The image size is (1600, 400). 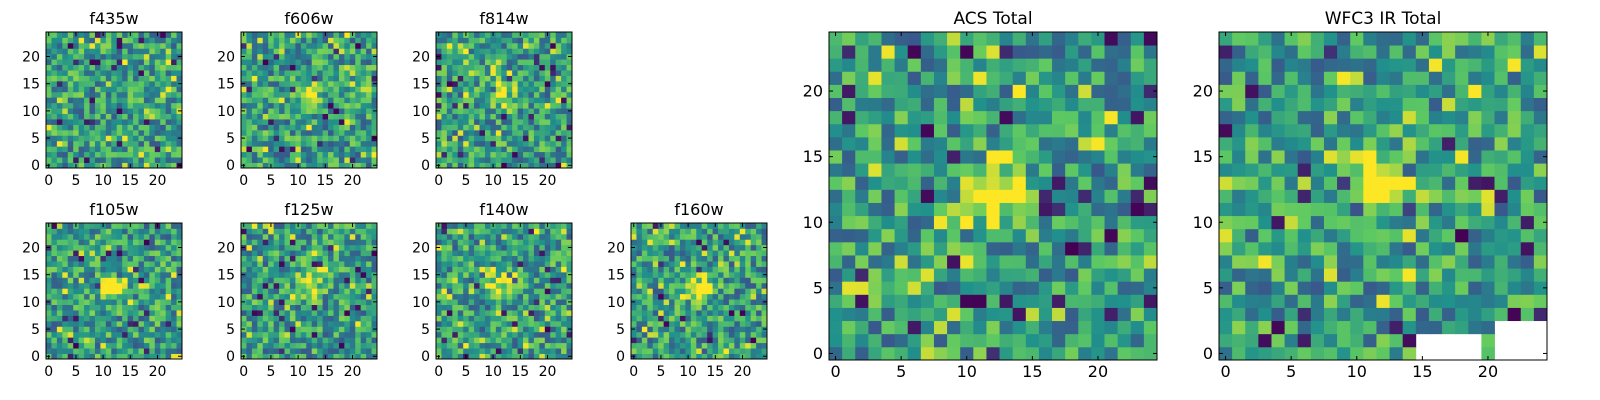 What do you see at coordinates (616, 276) in the screenshot?
I see `y-tick-label: 15` at bounding box center [616, 276].